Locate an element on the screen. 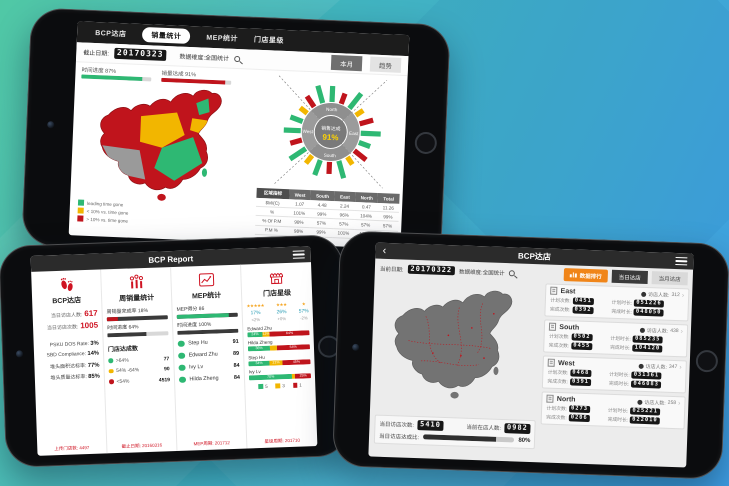  star-legend: 5 3 1 is located at coordinates (280, 385).